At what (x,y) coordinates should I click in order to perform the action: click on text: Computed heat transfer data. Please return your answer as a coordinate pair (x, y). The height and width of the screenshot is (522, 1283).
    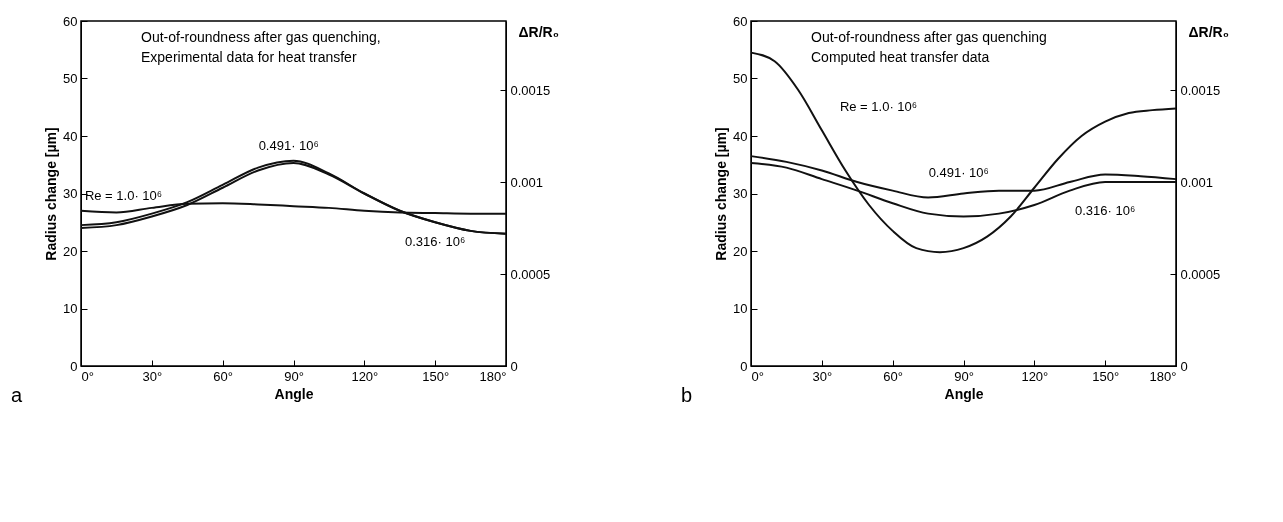
    Looking at the image, I should click on (900, 57).